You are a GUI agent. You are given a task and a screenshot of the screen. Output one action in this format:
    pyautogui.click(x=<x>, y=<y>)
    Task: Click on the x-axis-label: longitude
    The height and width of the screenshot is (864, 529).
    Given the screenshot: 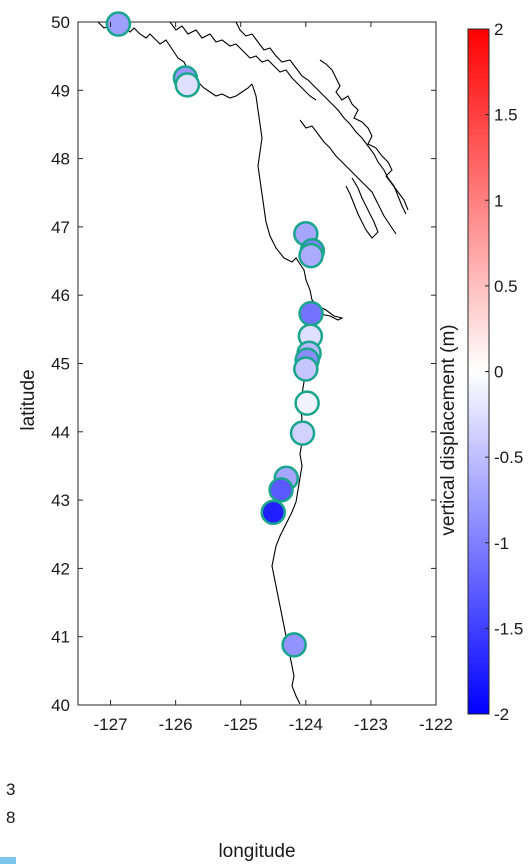 What is the action you would take?
    pyautogui.click(x=256, y=851)
    